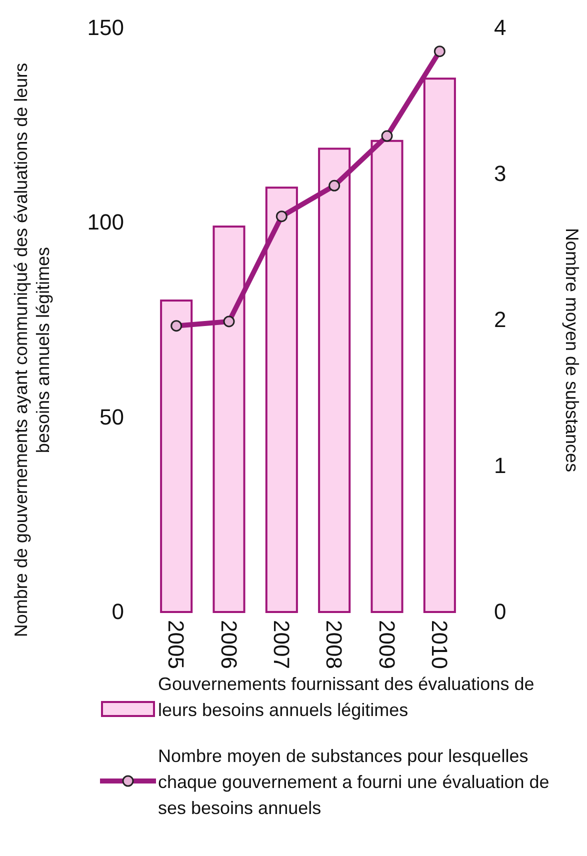  Describe the element at coordinates (500, 465) in the screenshot. I see `y2-tick-label: 1` at that location.